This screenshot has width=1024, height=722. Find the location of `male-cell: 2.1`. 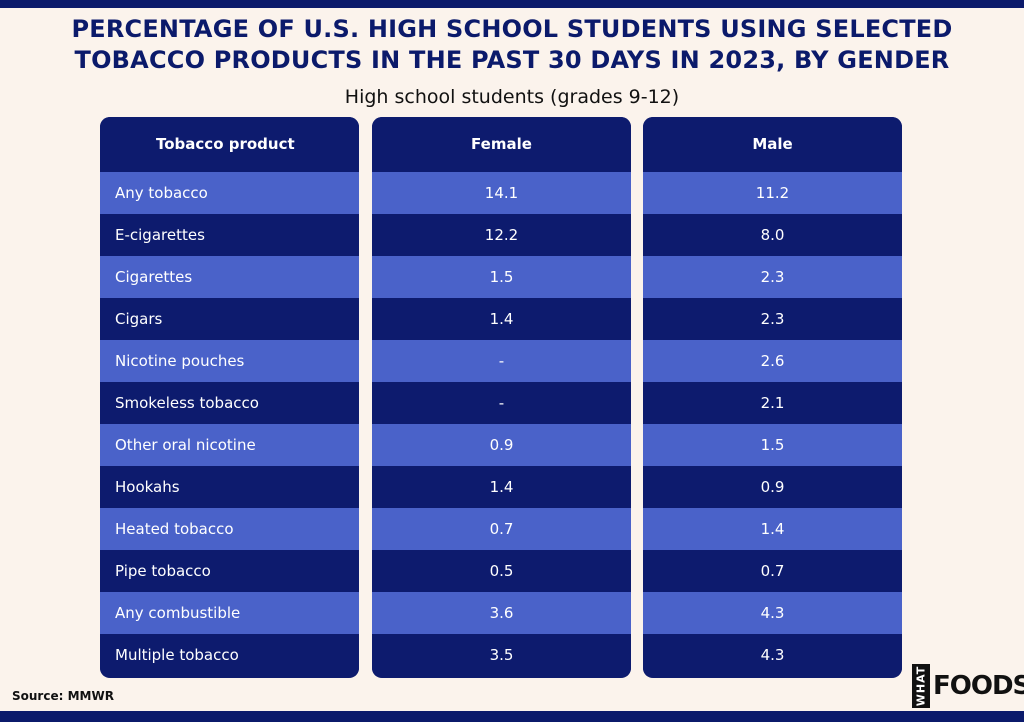

male-cell: 2.1 is located at coordinates (772, 403).